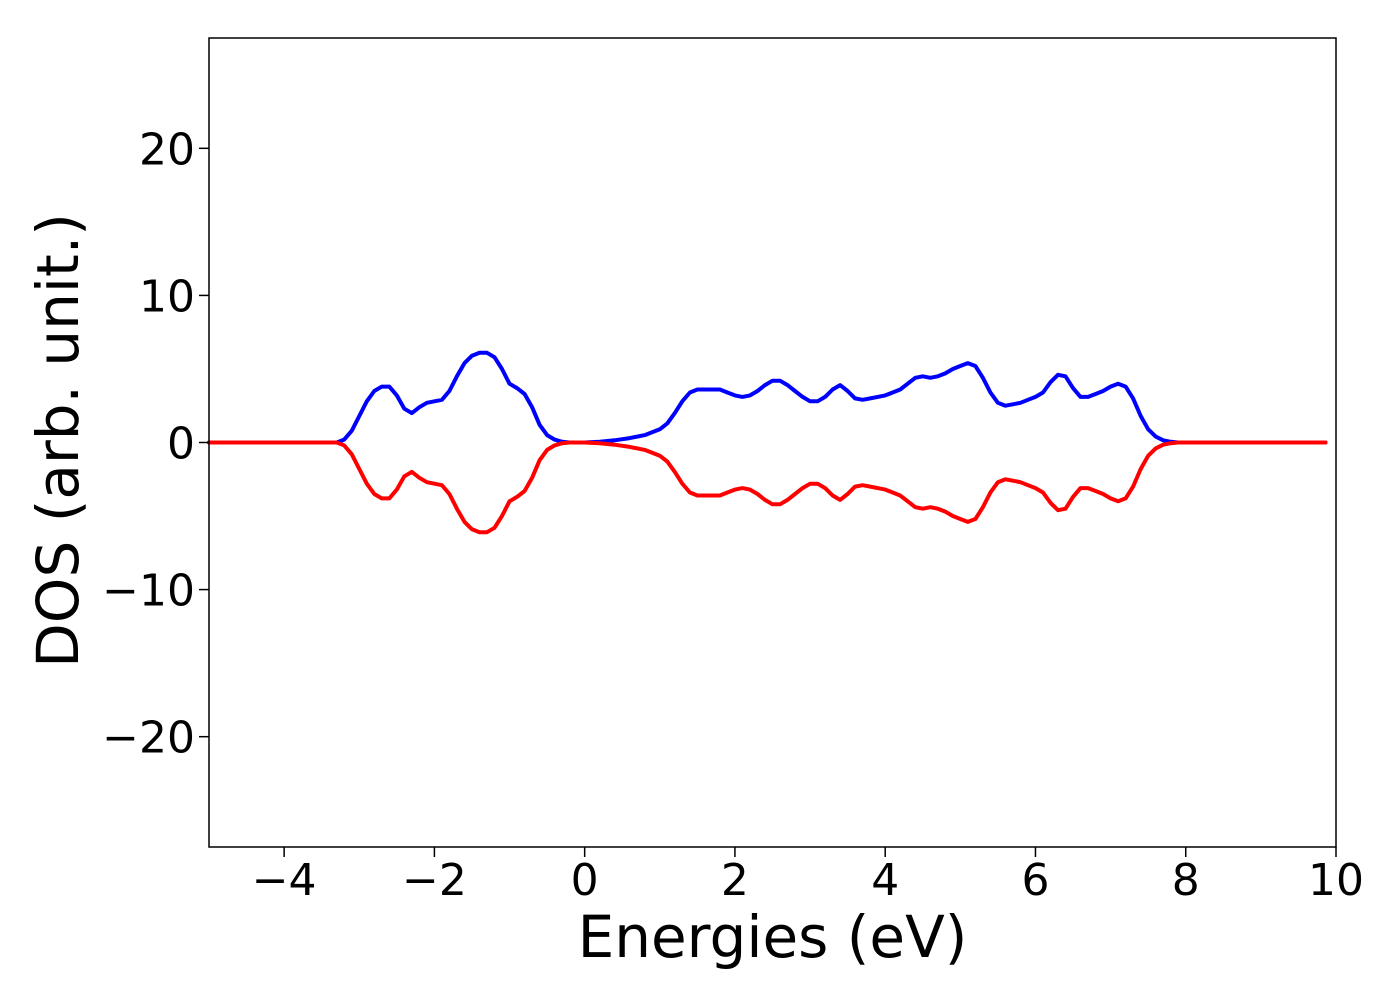 This screenshot has width=1400, height=1000. Describe the element at coordinates (735, 880) in the screenshot. I see `x-tick-label: 2` at that location.